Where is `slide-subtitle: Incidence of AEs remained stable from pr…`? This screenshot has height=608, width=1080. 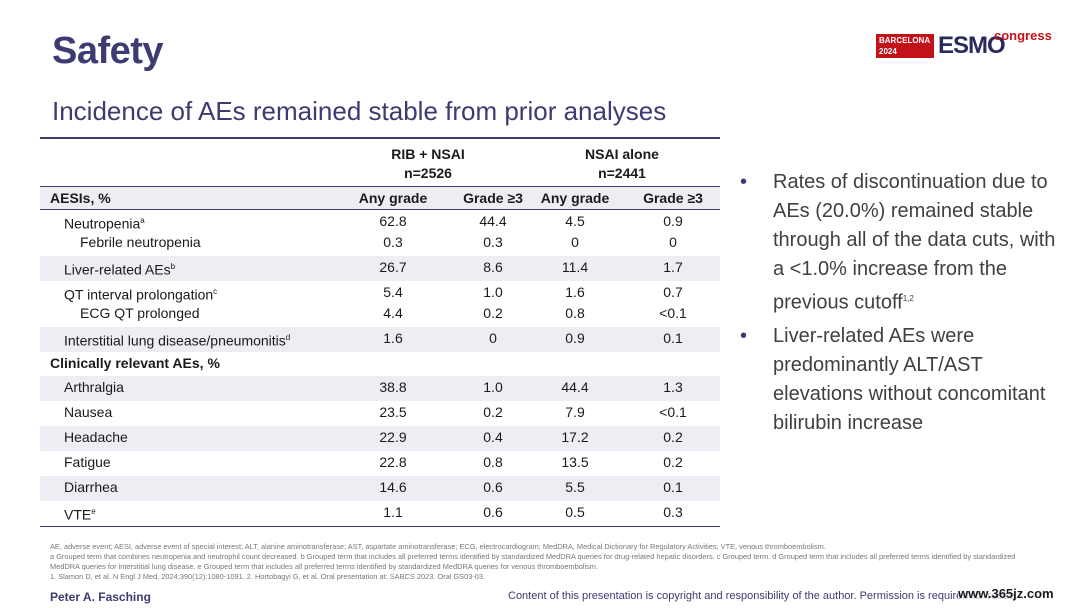
slide-subtitle: Incidence of AEs remained stable from pr… is located at coordinates (359, 111).